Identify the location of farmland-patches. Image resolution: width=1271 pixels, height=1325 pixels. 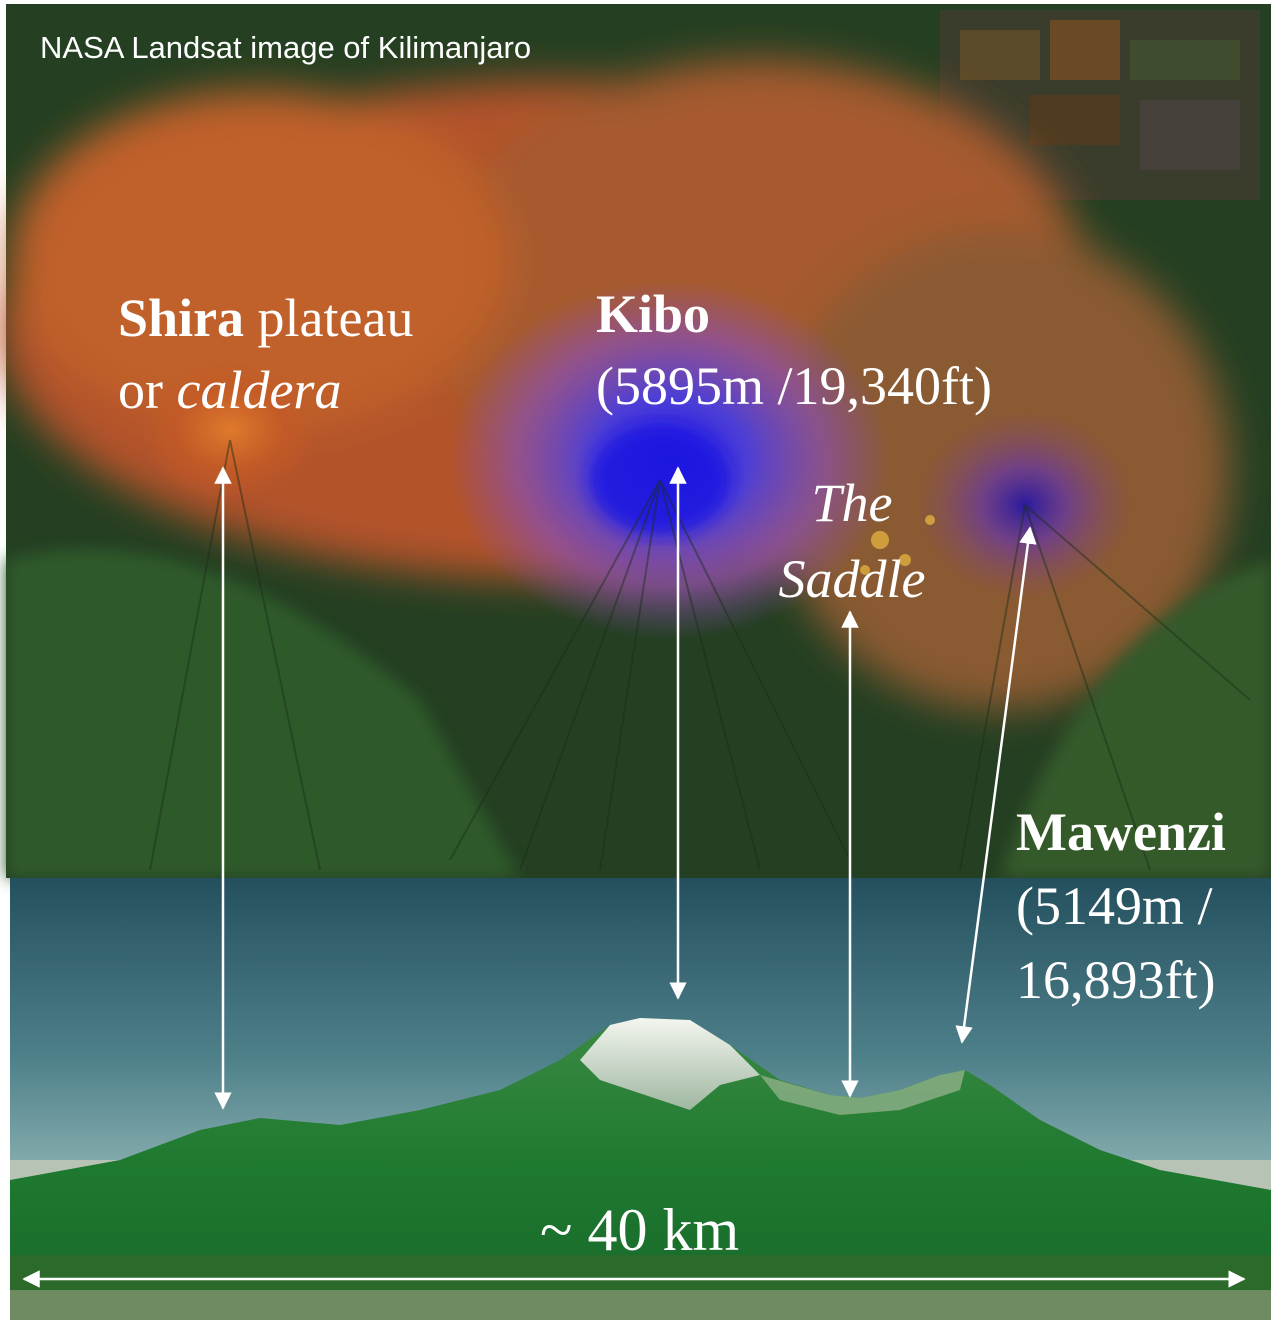
(1100, 105).